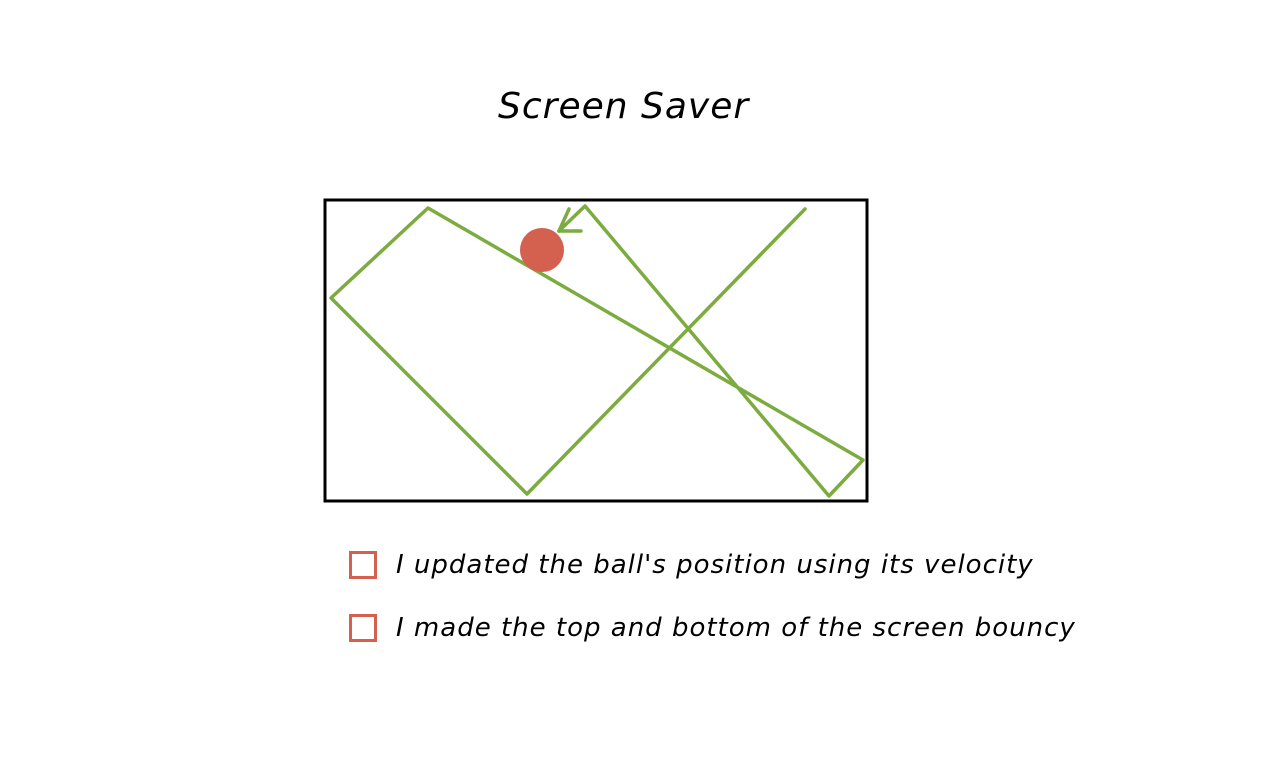  What do you see at coordinates (570, 220) in the screenshot?
I see `arrow-head` at bounding box center [570, 220].